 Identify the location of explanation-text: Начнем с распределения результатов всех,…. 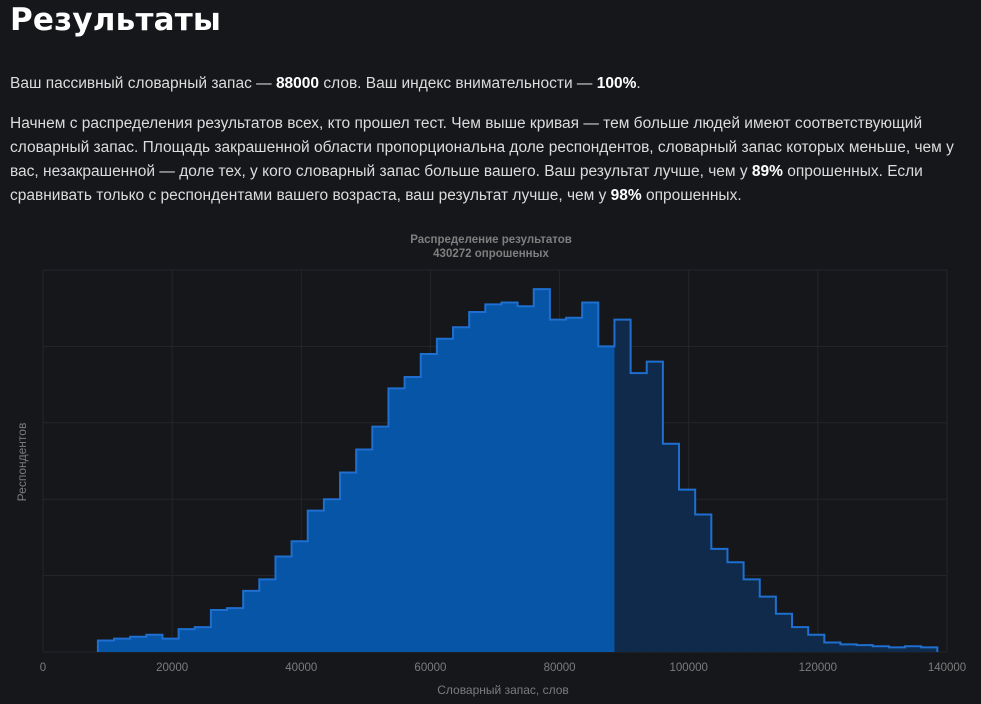
(482, 147).